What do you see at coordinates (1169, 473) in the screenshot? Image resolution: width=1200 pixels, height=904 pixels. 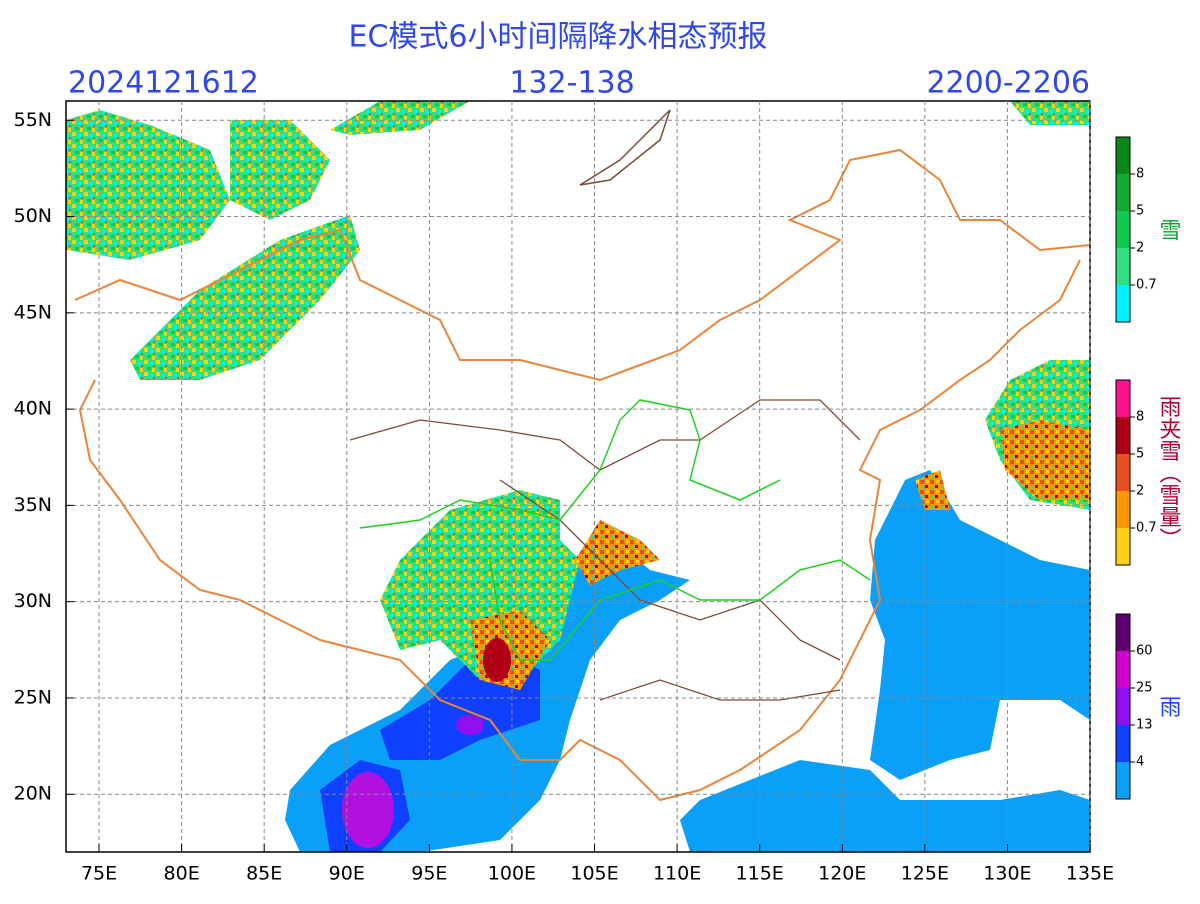 I see `legend-label: 雨夹雪（雪量）` at bounding box center [1169, 473].